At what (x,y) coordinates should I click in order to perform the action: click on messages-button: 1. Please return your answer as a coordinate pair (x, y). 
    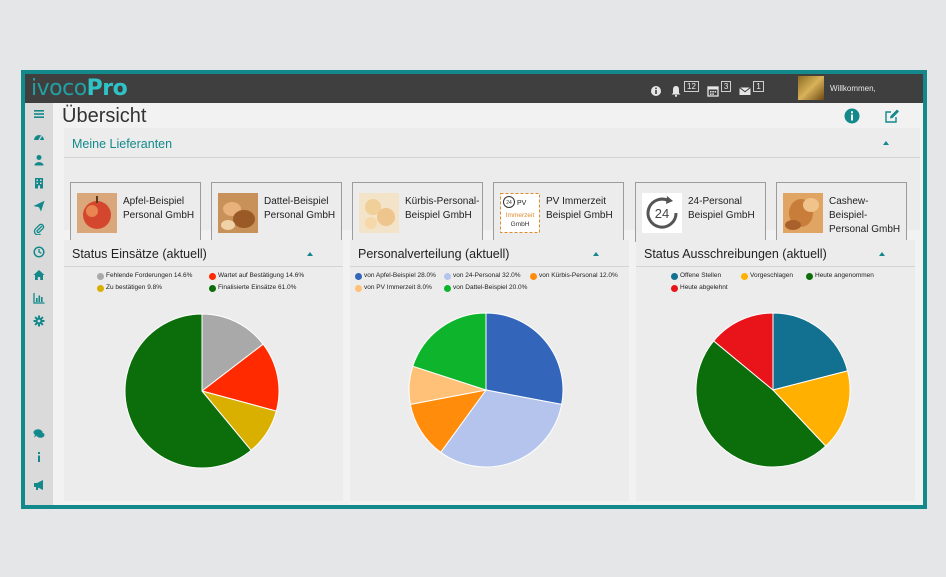
    Looking at the image, I should click on (751, 89).